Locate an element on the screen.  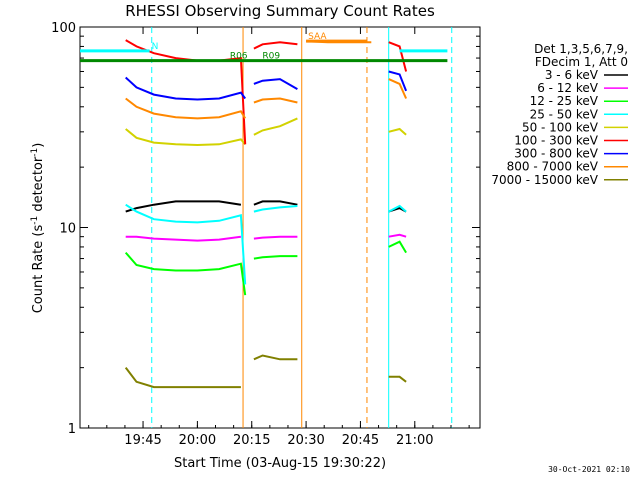
legend-label-5: 100 - 300 keV is located at coordinates (556, 141).